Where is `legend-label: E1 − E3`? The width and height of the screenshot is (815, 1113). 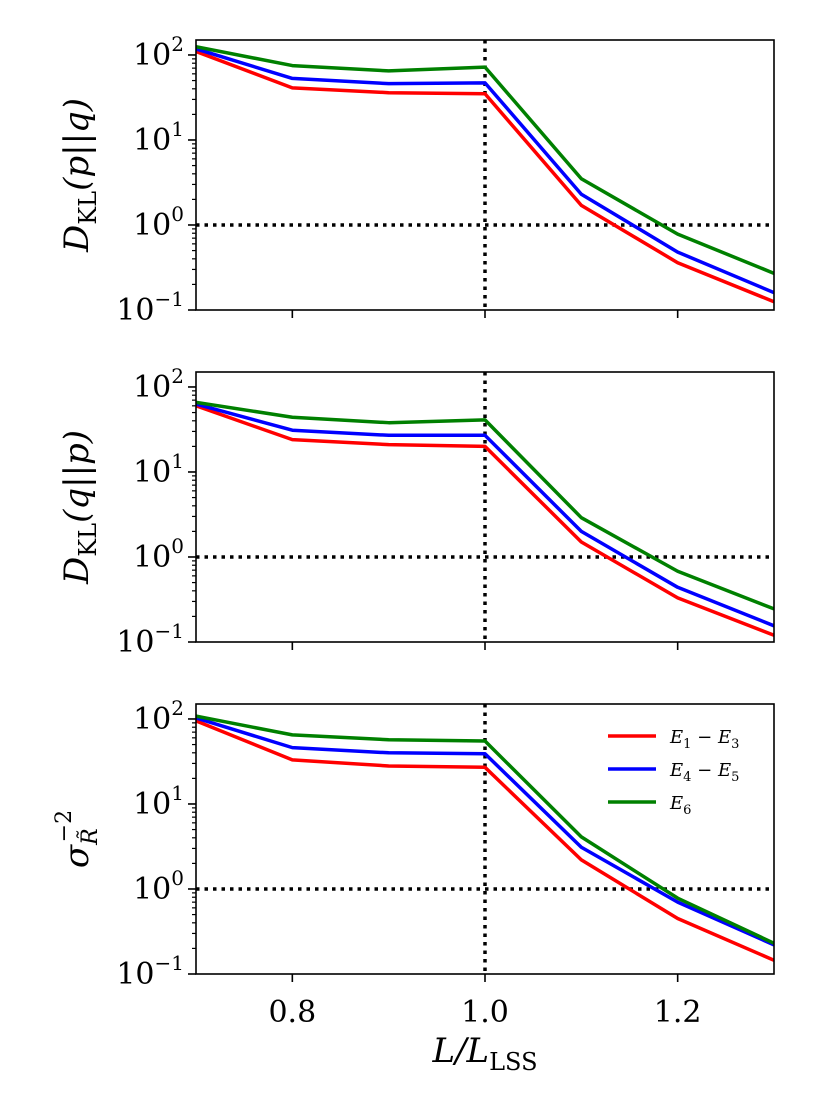
legend-label: E1 − E3 is located at coordinates (704, 739).